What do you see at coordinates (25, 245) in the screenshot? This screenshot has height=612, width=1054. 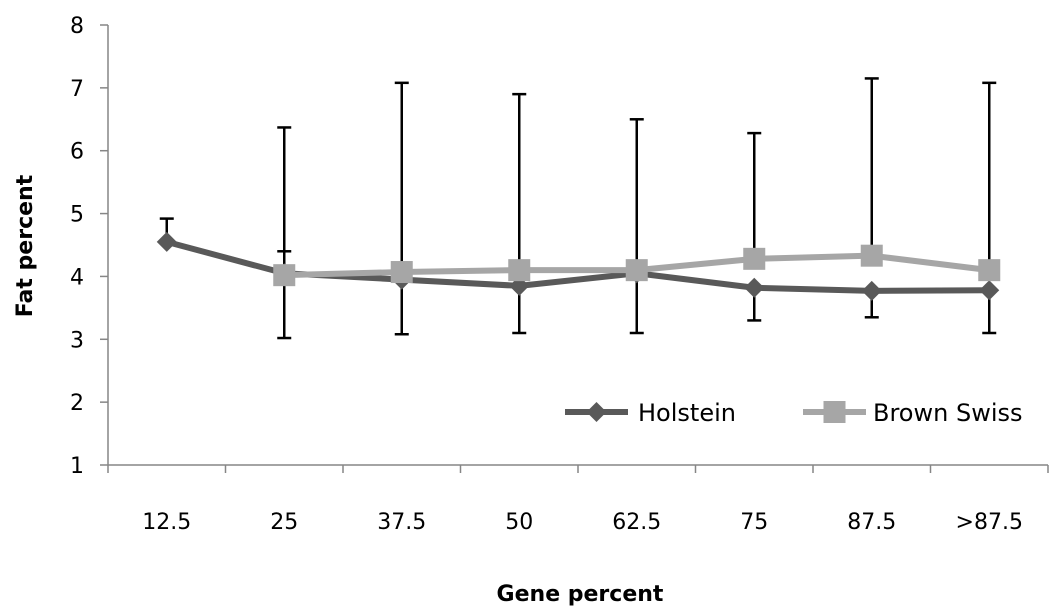 I see `y-axis-title: Fat percent` at bounding box center [25, 245].